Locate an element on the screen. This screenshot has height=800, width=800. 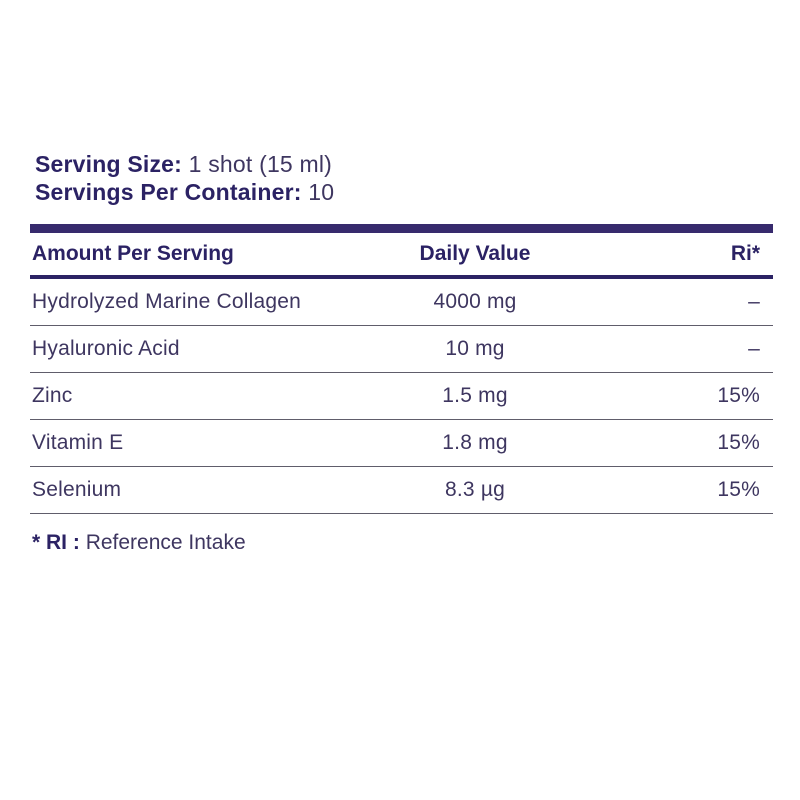
ingredient-name: Selenium is located at coordinates (77, 489).